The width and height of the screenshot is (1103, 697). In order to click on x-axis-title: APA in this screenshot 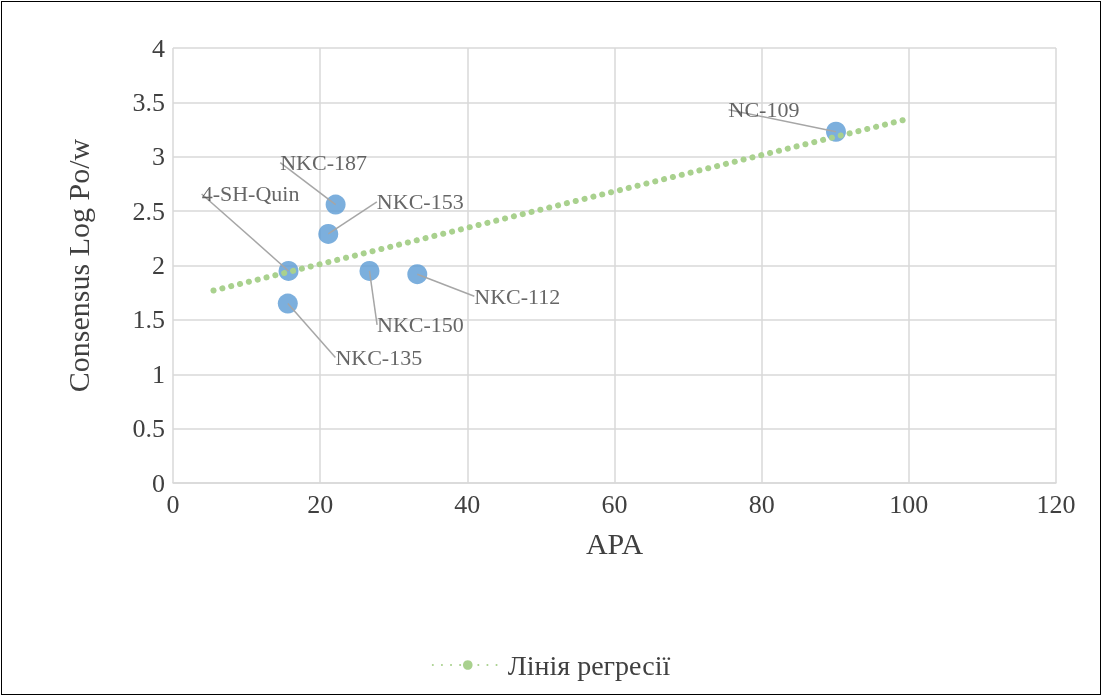, I will do `click(614, 543)`.